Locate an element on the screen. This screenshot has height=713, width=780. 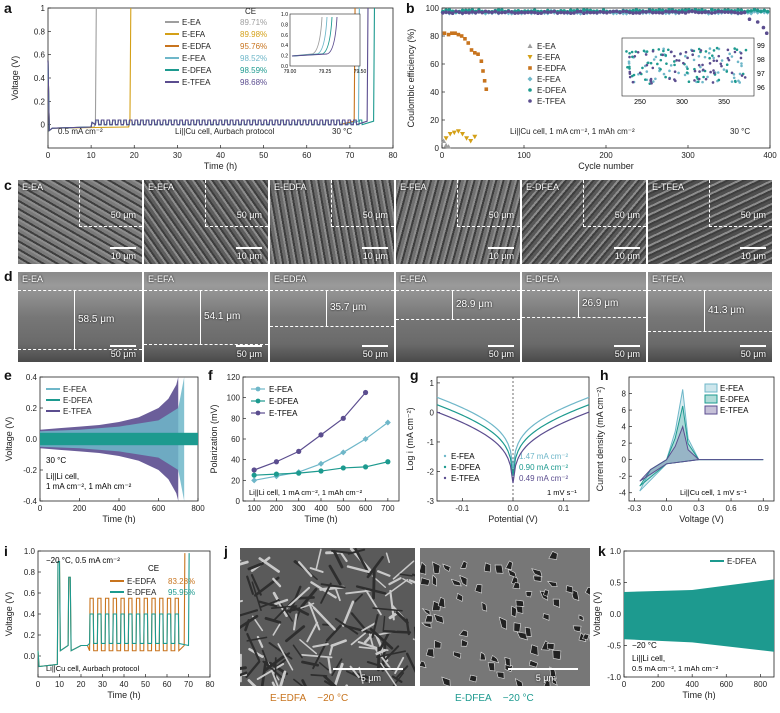
annotation-cell: Li||Cu cell, Aurbach protocol is located at coordinates (92, 668).